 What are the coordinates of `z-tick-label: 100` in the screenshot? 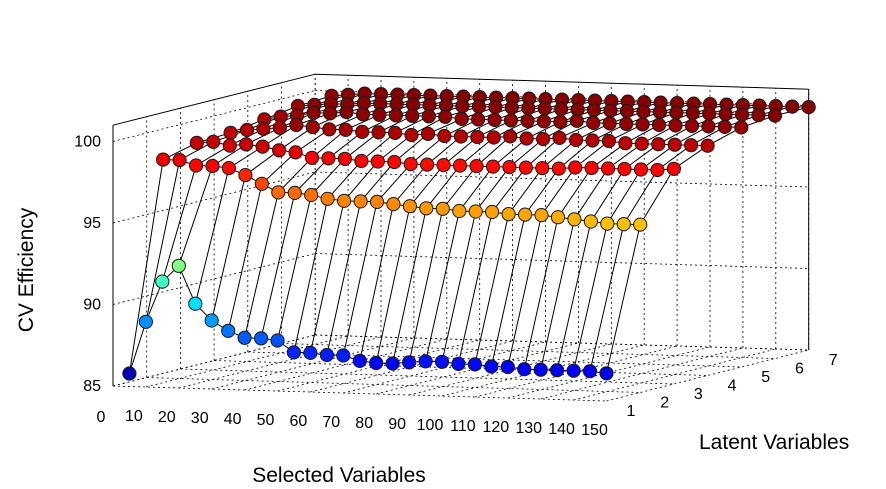 It's located at (87, 142).